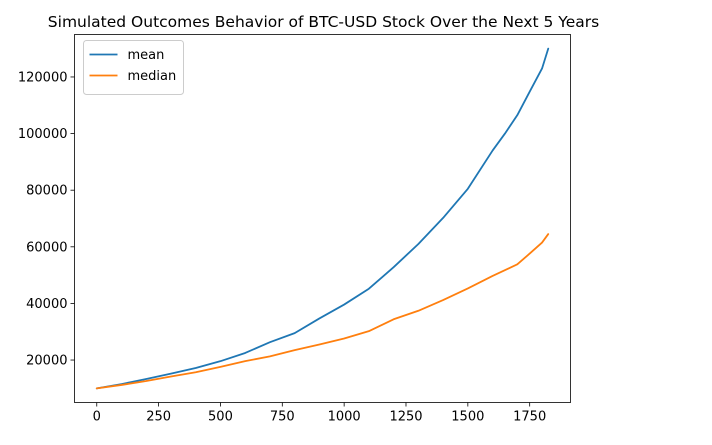 The image size is (712, 445). What do you see at coordinates (46, 247) in the screenshot?
I see `y-tick-label: 60000` at bounding box center [46, 247].